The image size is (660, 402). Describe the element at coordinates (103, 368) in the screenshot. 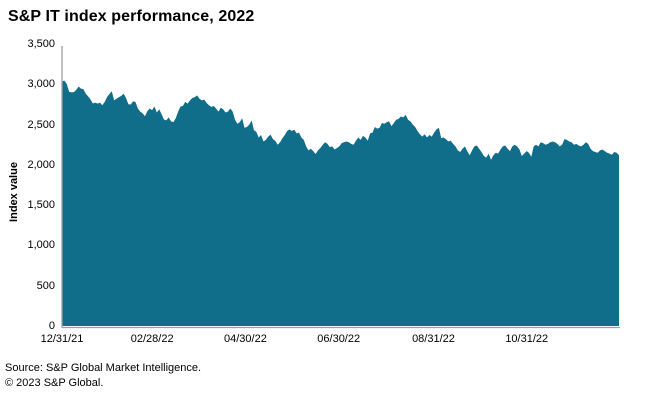

I see `source-note: Source: S&P Global Market Intelligence.` at that location.